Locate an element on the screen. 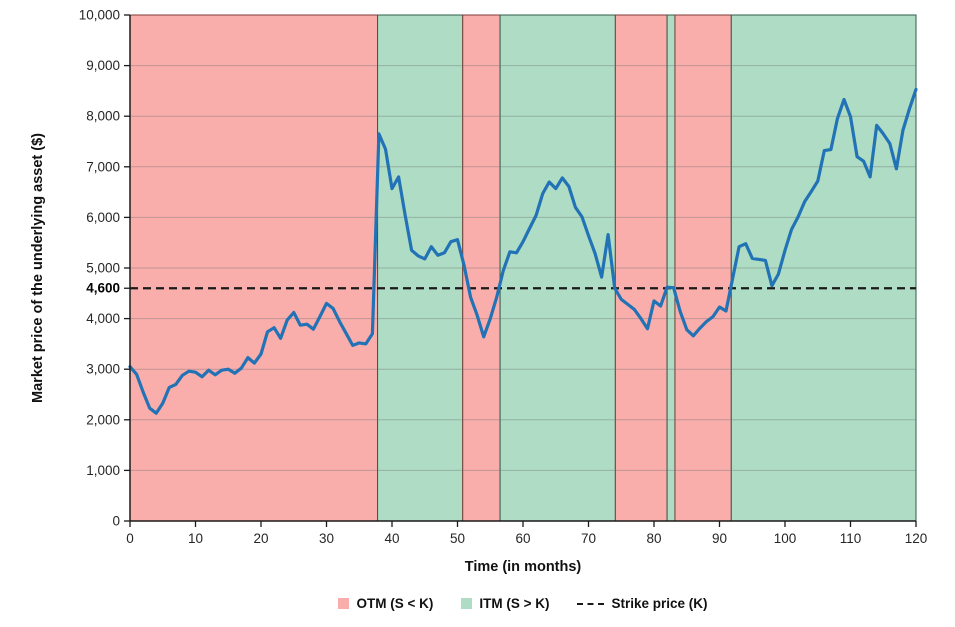  y-tick-label: 3,000 is located at coordinates (103, 369).